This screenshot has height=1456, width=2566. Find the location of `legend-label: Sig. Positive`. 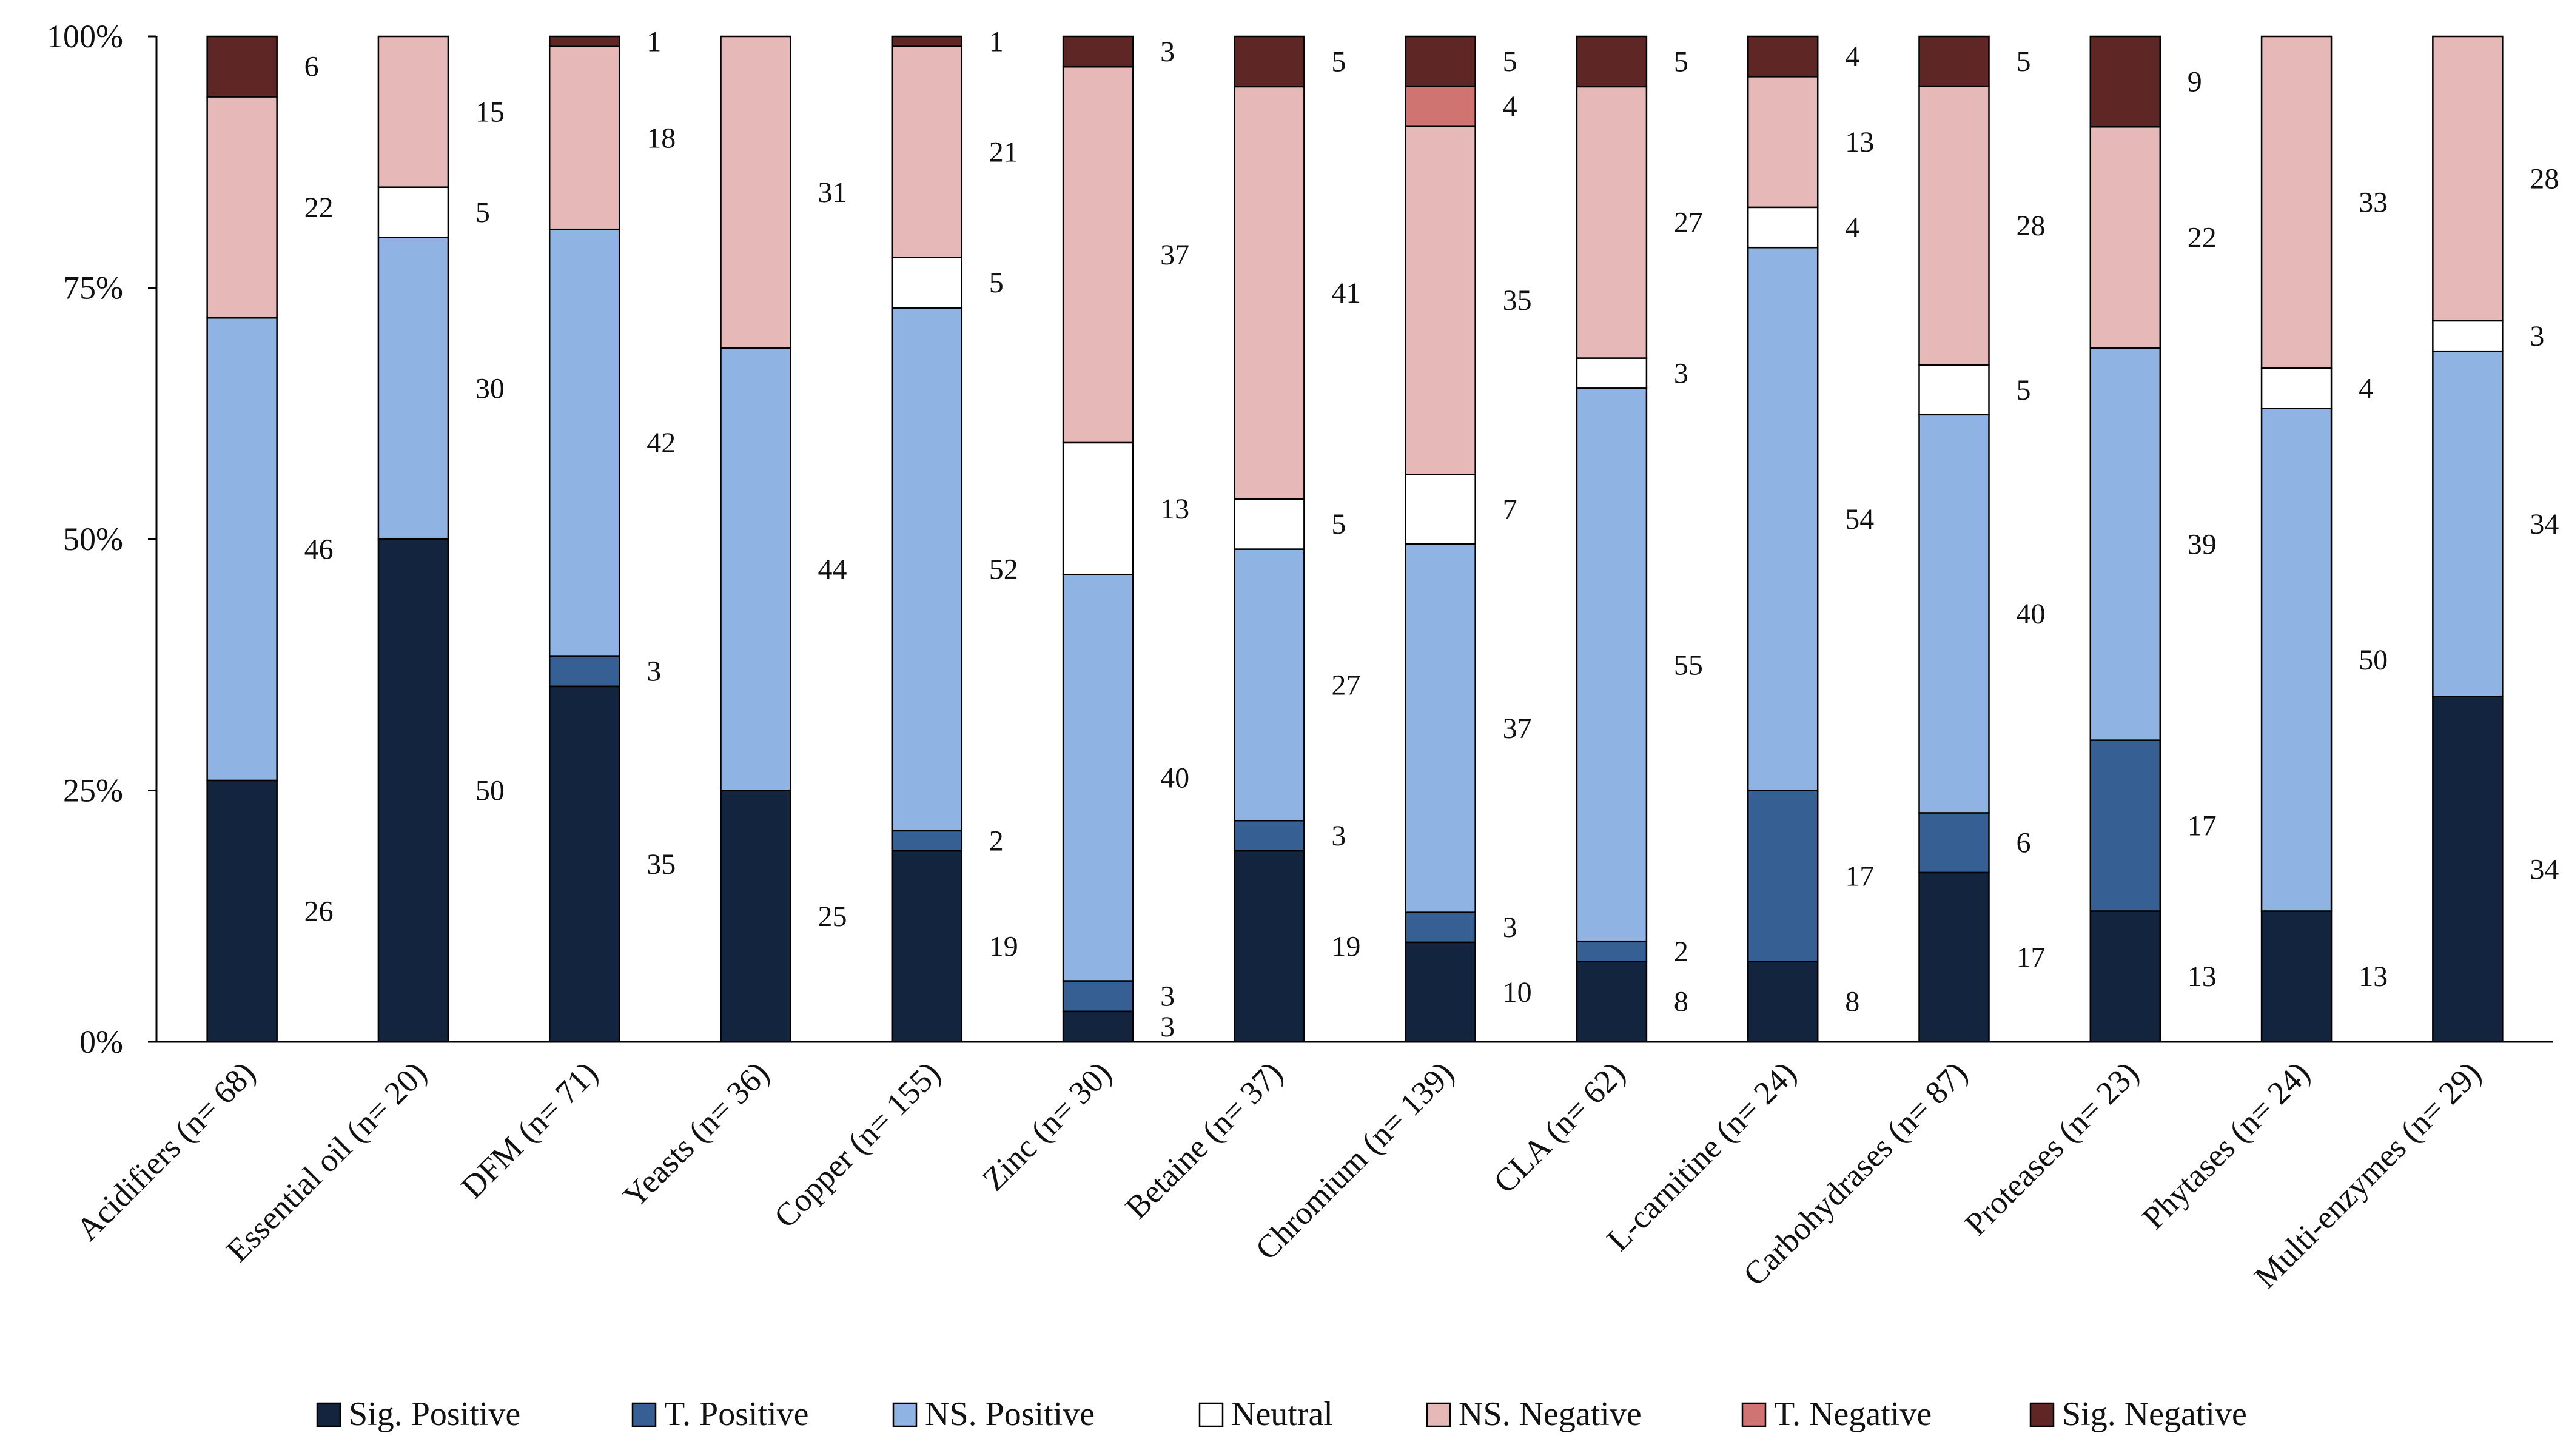

legend-label: Sig. Positive is located at coordinates (434, 1414).